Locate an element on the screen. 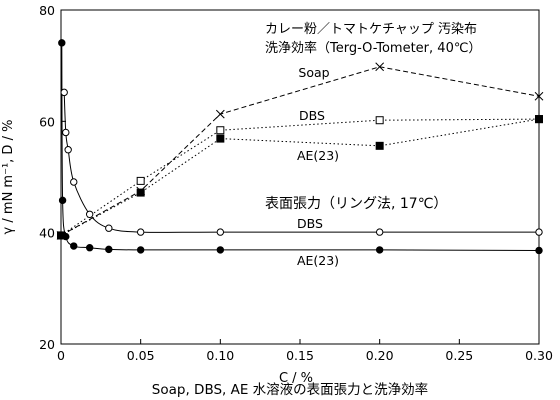 Image resolution: width=560 pixels, height=400 pixels. x-tick-label: 0.25 is located at coordinates (459, 355).